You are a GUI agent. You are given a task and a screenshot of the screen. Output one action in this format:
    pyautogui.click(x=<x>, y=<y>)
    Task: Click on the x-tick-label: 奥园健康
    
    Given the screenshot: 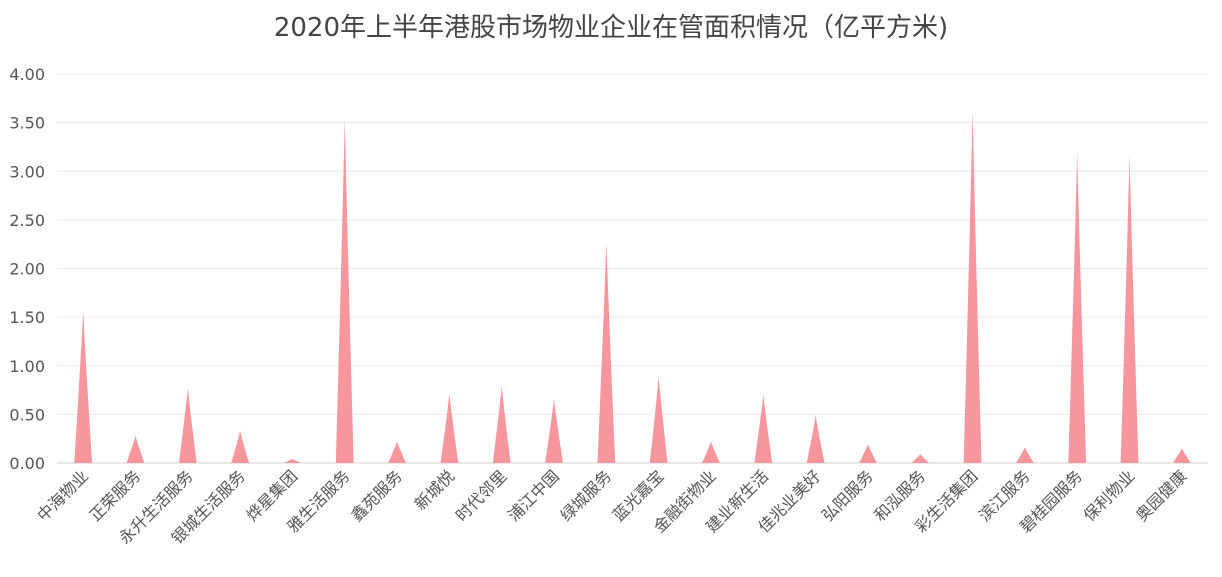 What is the action you would take?
    pyautogui.click(x=1161, y=495)
    